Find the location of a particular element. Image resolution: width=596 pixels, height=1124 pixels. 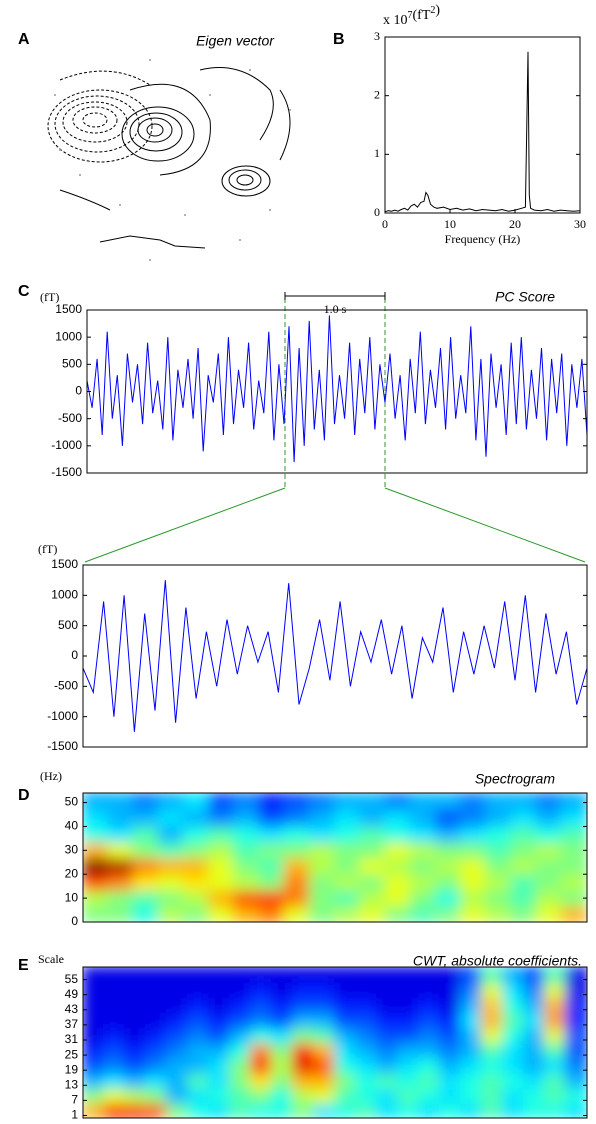

chart-title: CWT, absolute coefficients. is located at coordinates (497, 961).